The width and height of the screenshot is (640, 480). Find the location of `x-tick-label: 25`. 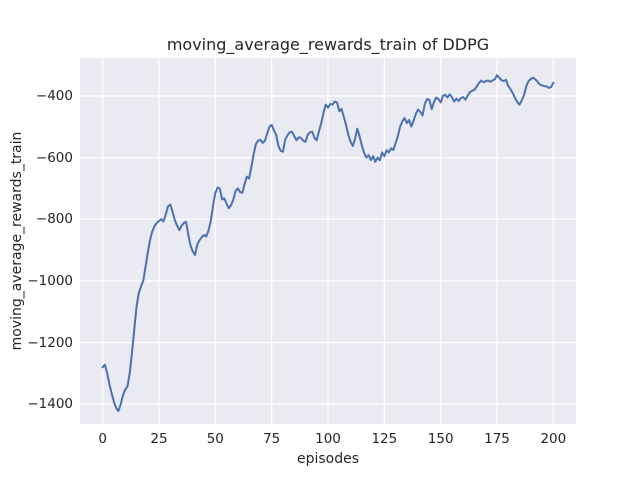

x-tick-label: 25 is located at coordinates (159, 439).